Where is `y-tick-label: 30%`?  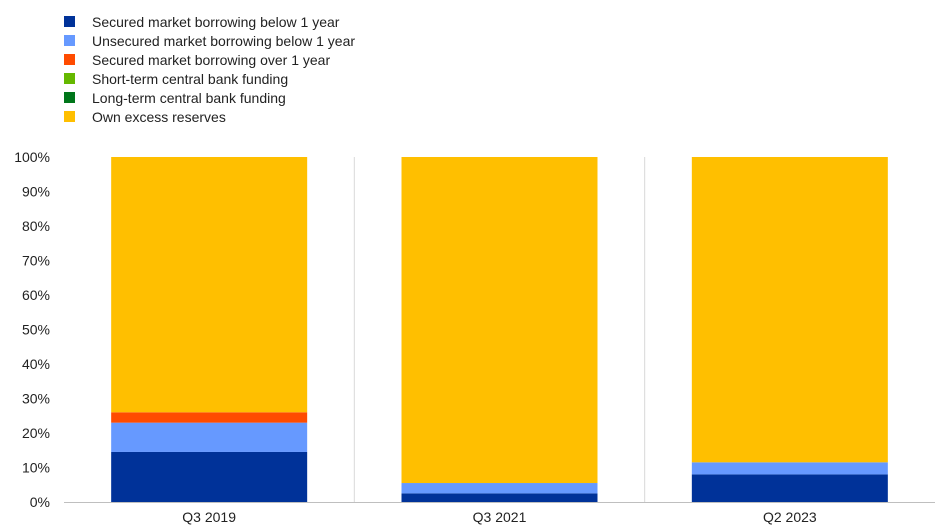 y-tick-label: 30% is located at coordinates (36, 399).